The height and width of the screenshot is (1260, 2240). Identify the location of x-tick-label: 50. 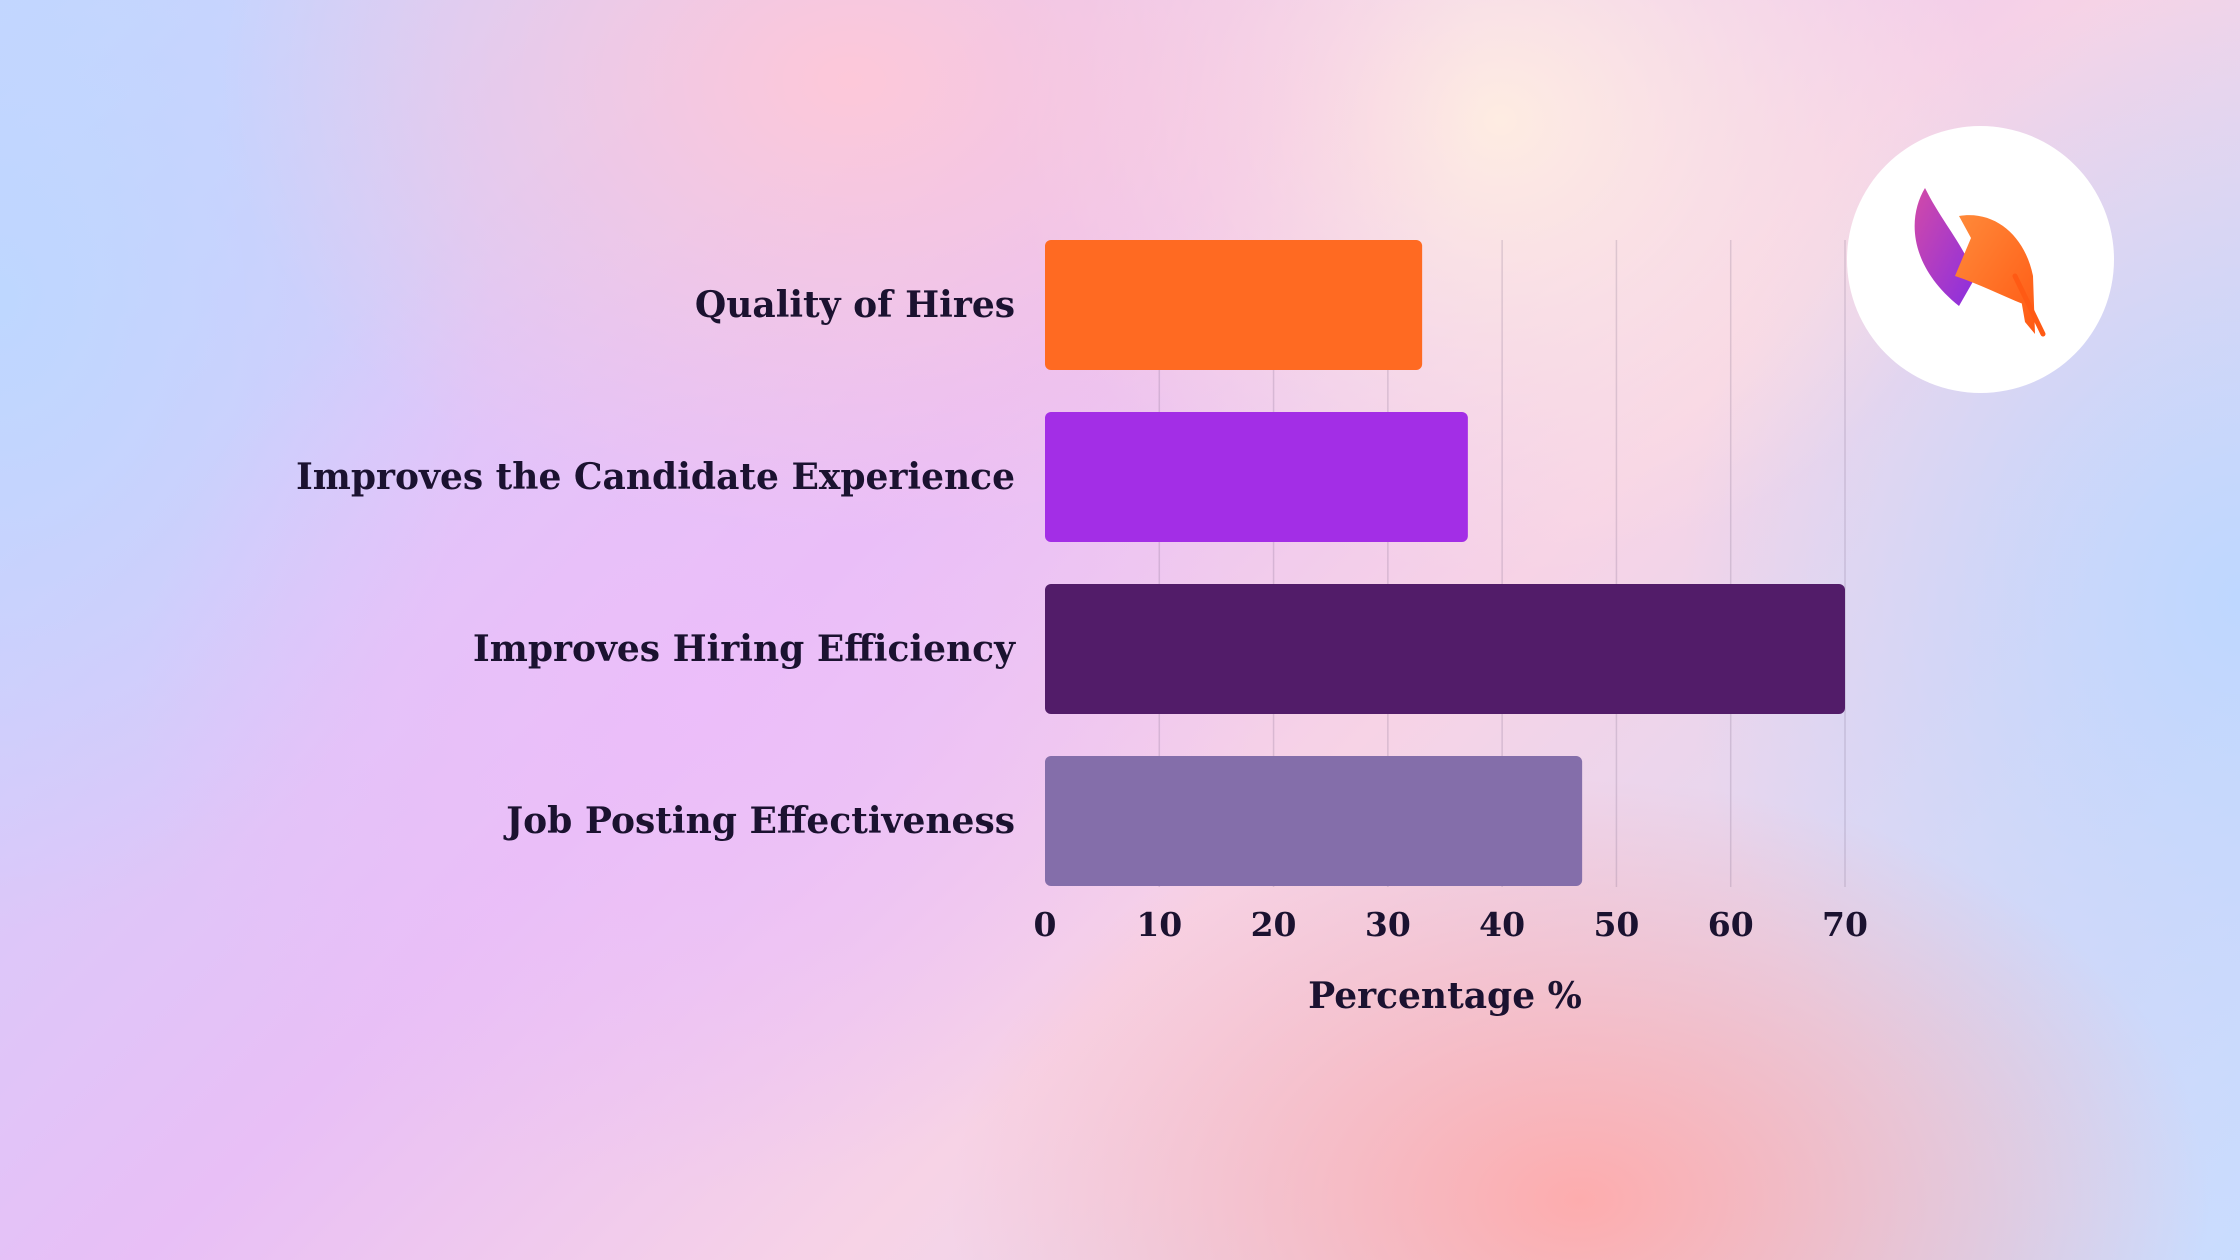
(1616, 924).